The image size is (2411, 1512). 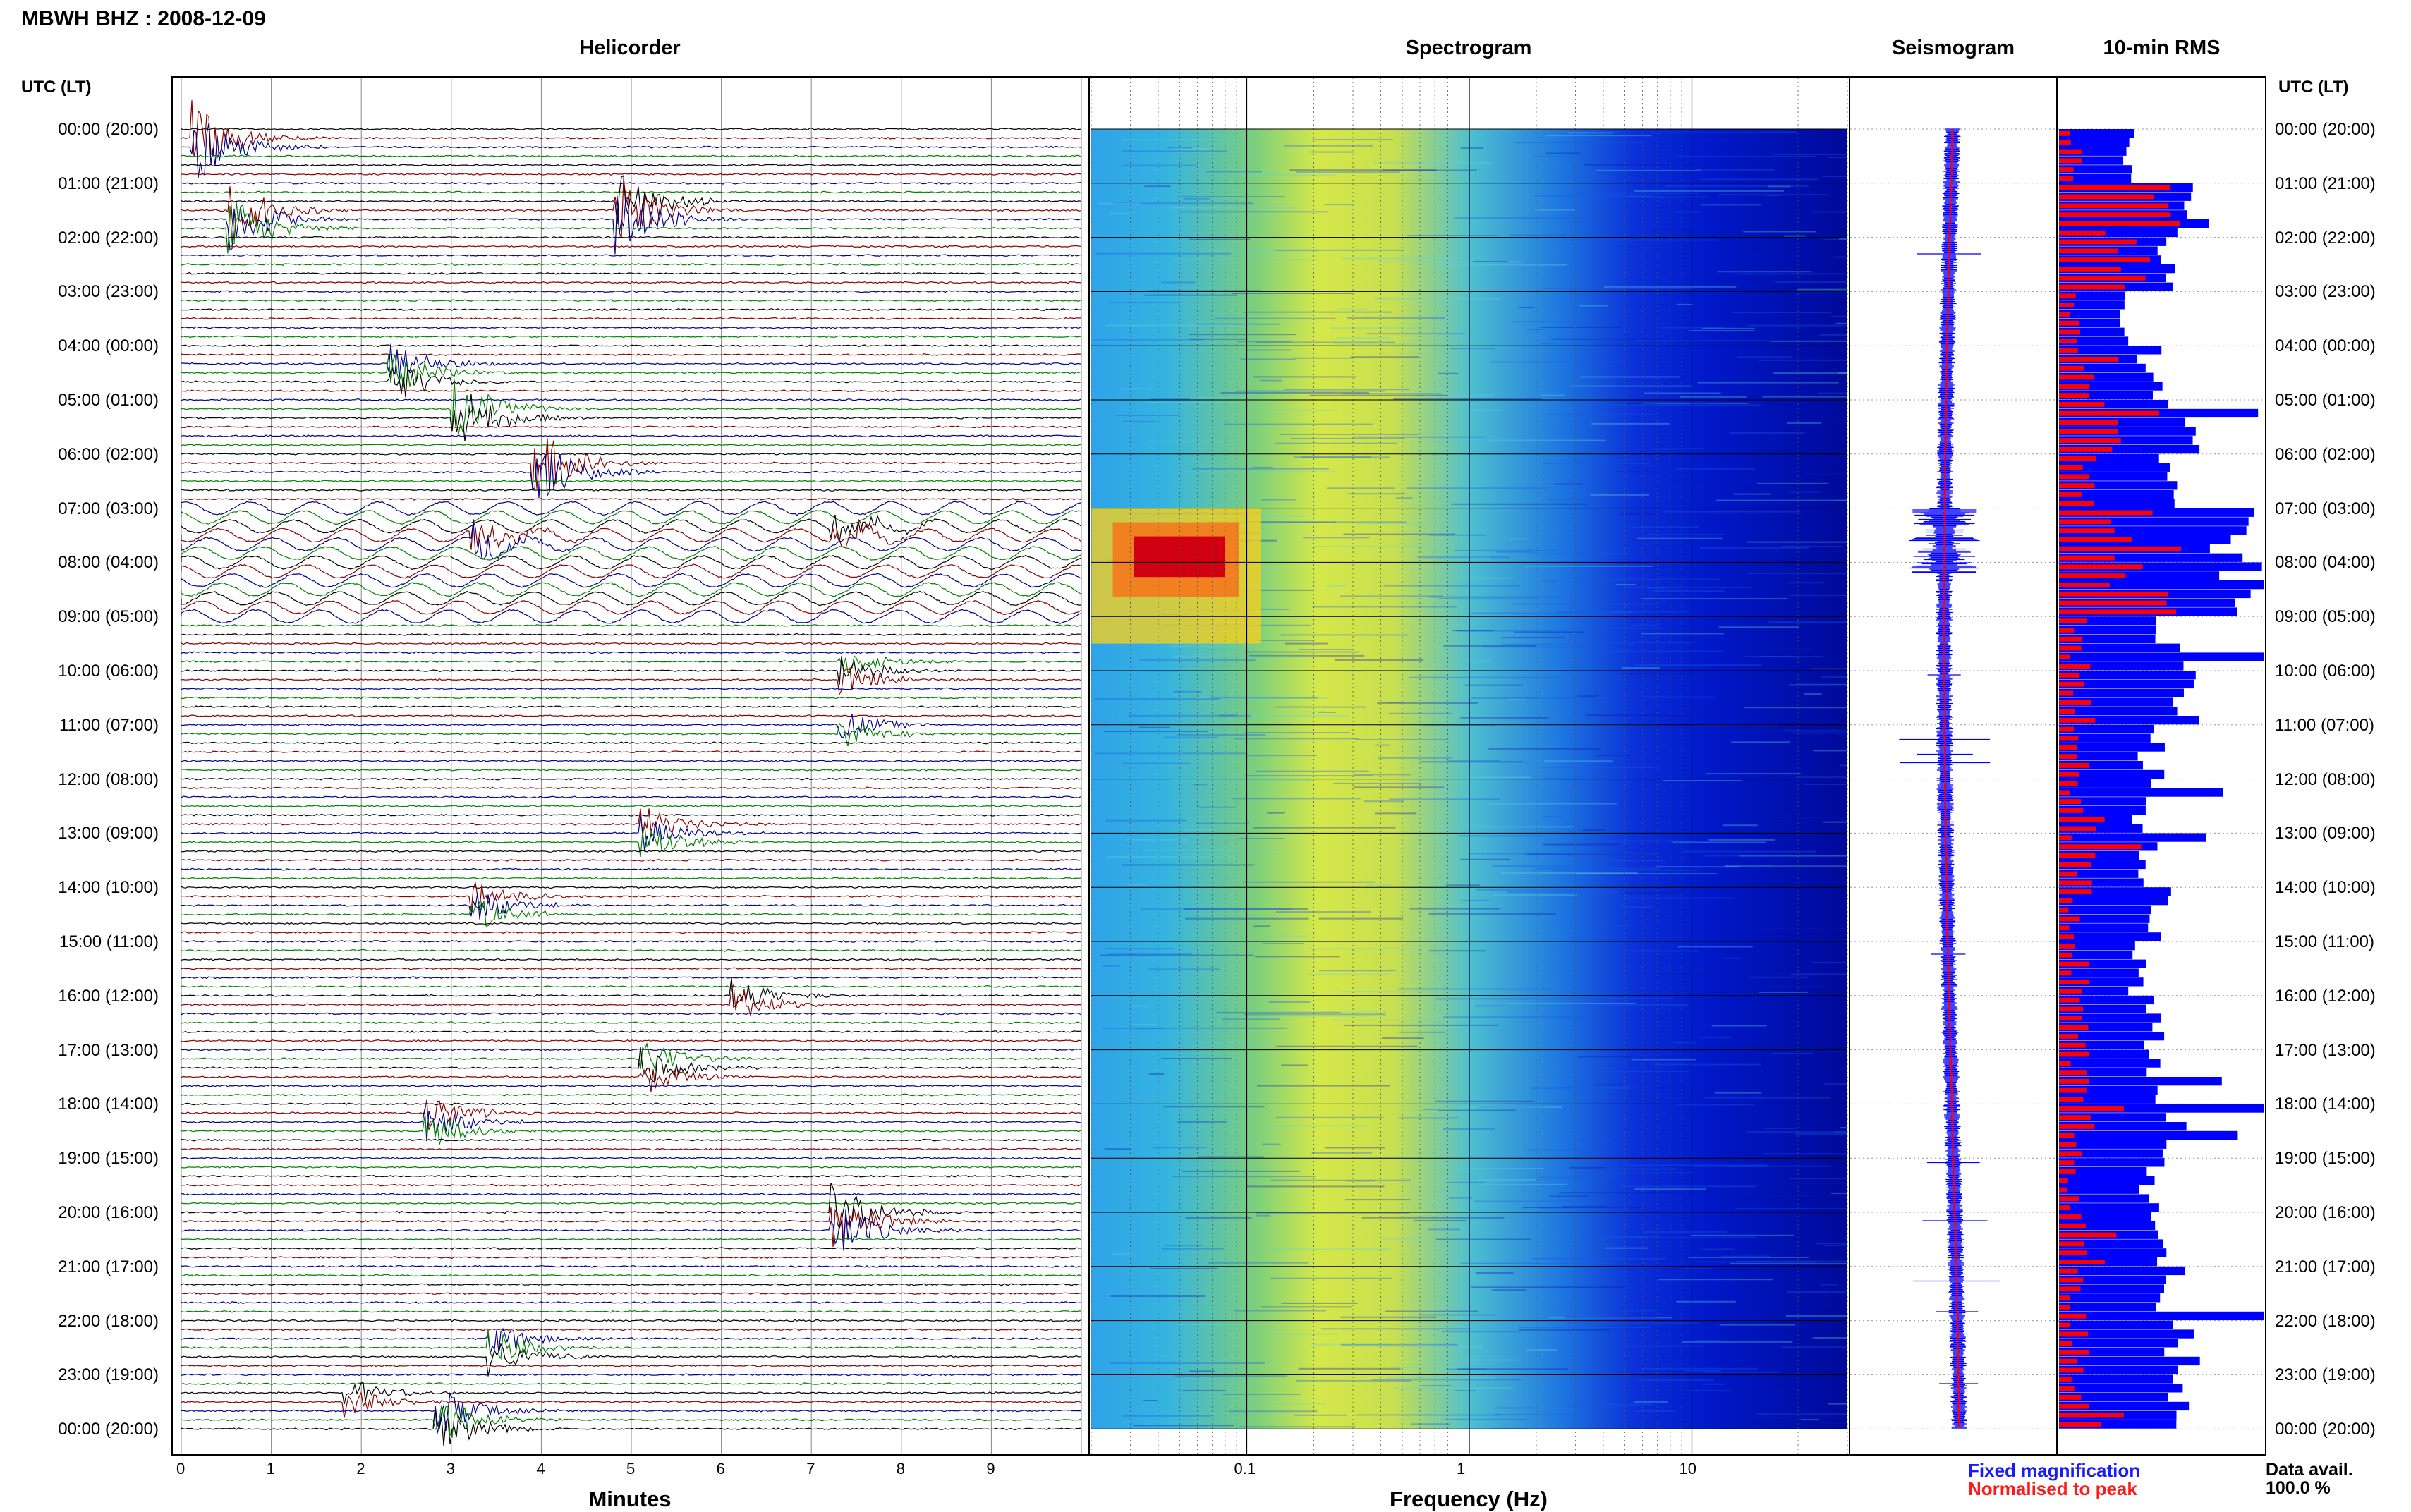 I want to click on row-label-right: 00:00 (20:00), so click(x=2325, y=1429).